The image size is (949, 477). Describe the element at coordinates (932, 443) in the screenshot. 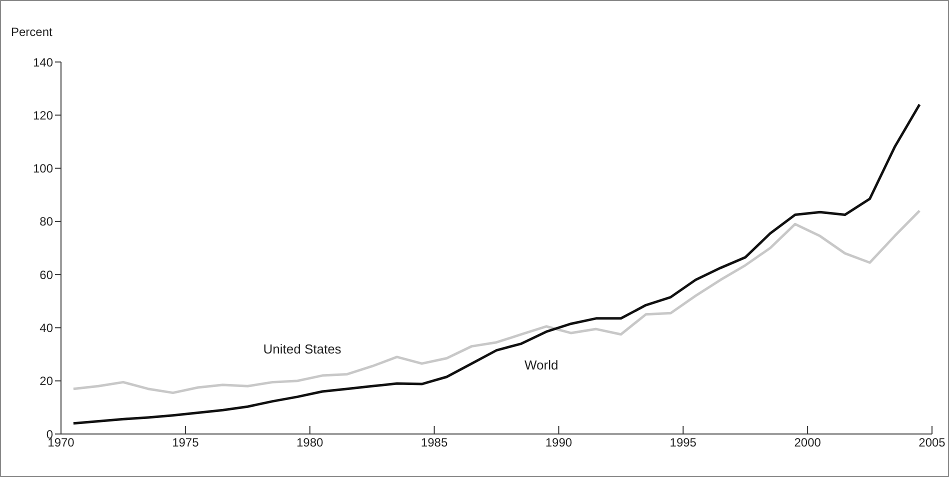

I see `x-tick-label: 2005` at that location.